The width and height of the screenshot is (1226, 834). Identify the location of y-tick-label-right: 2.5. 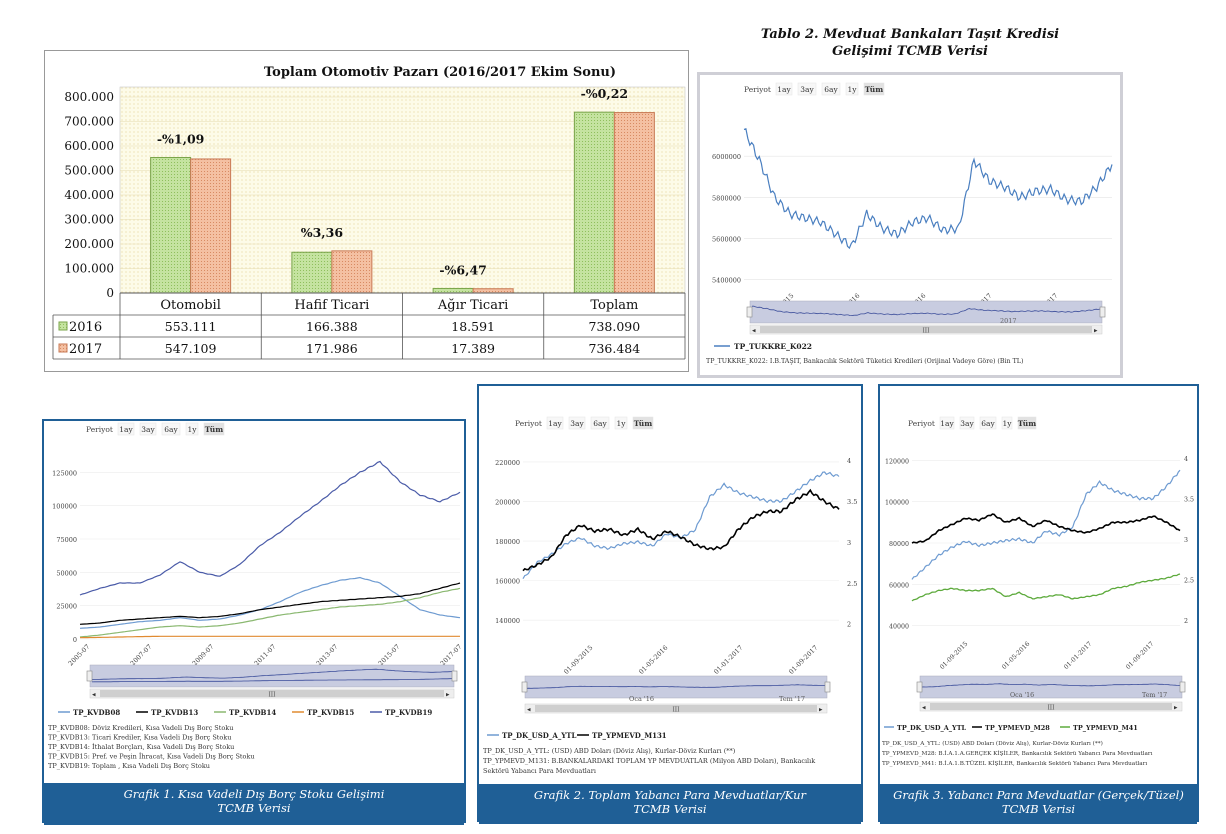
(852, 584).